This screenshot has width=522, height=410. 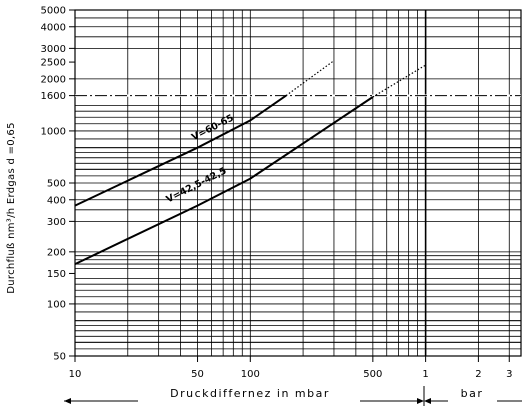 I want to click on x-tick-label: 1, so click(x=425, y=374).